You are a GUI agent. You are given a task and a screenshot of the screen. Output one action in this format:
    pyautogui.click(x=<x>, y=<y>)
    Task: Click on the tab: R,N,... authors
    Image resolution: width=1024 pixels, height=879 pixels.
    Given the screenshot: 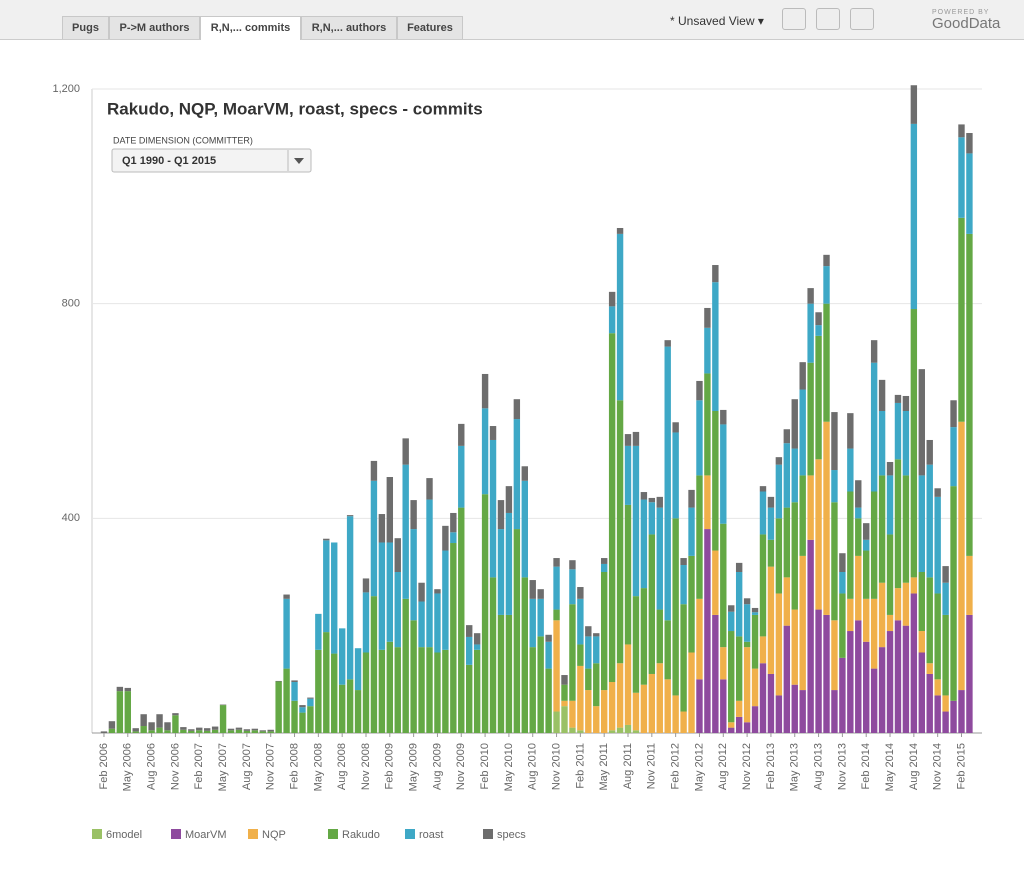 What is the action you would take?
    pyautogui.click(x=349, y=27)
    